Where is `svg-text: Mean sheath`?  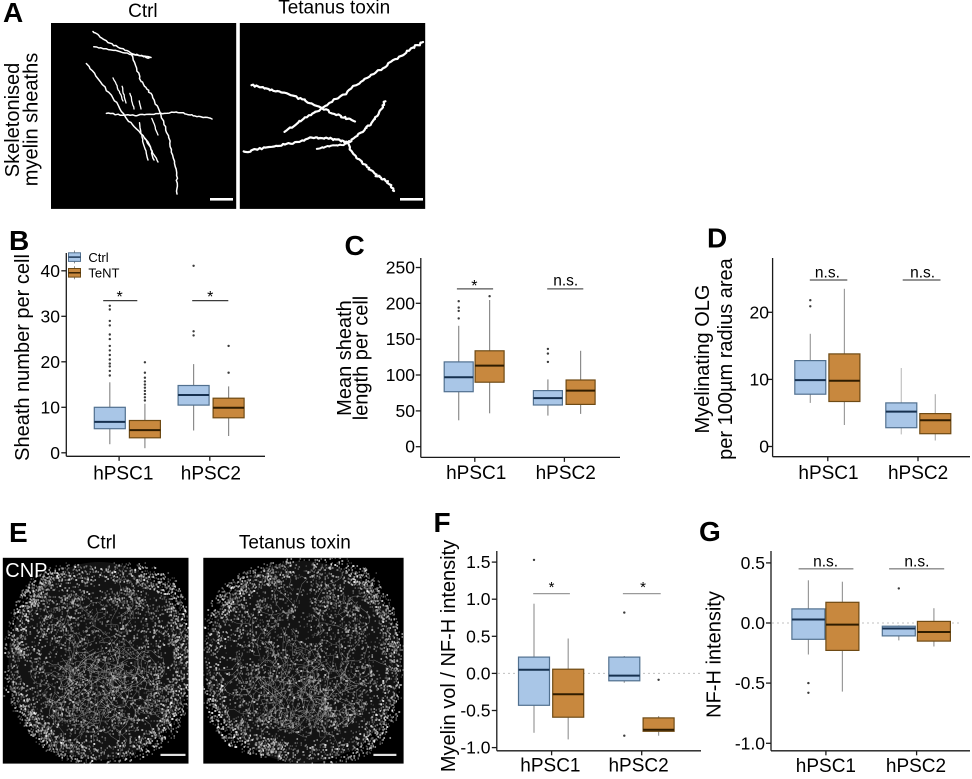 svg-text: Mean sheath is located at coordinates (345, 358).